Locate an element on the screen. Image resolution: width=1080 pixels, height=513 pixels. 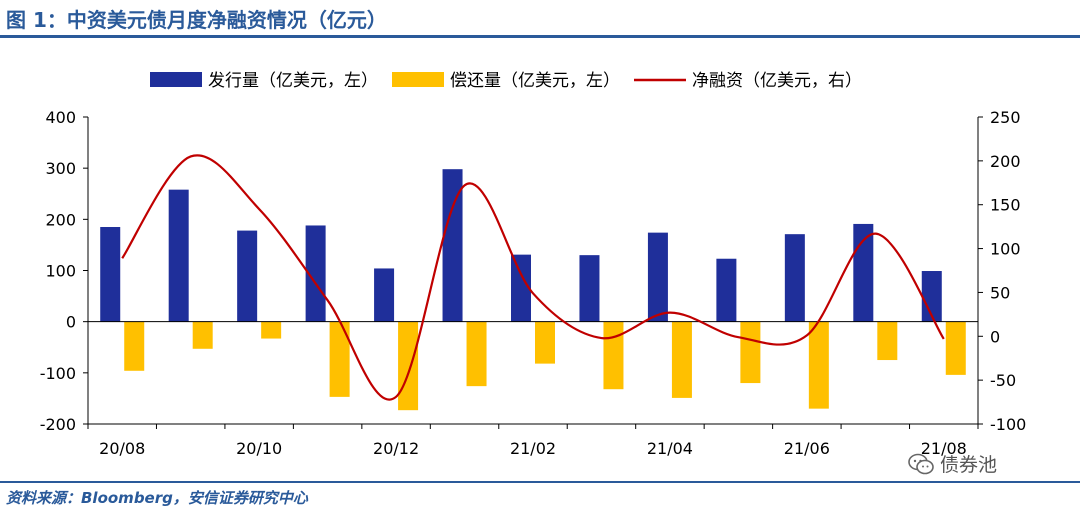
y-right-tick-label: 200 is located at coordinates (1005, 161).